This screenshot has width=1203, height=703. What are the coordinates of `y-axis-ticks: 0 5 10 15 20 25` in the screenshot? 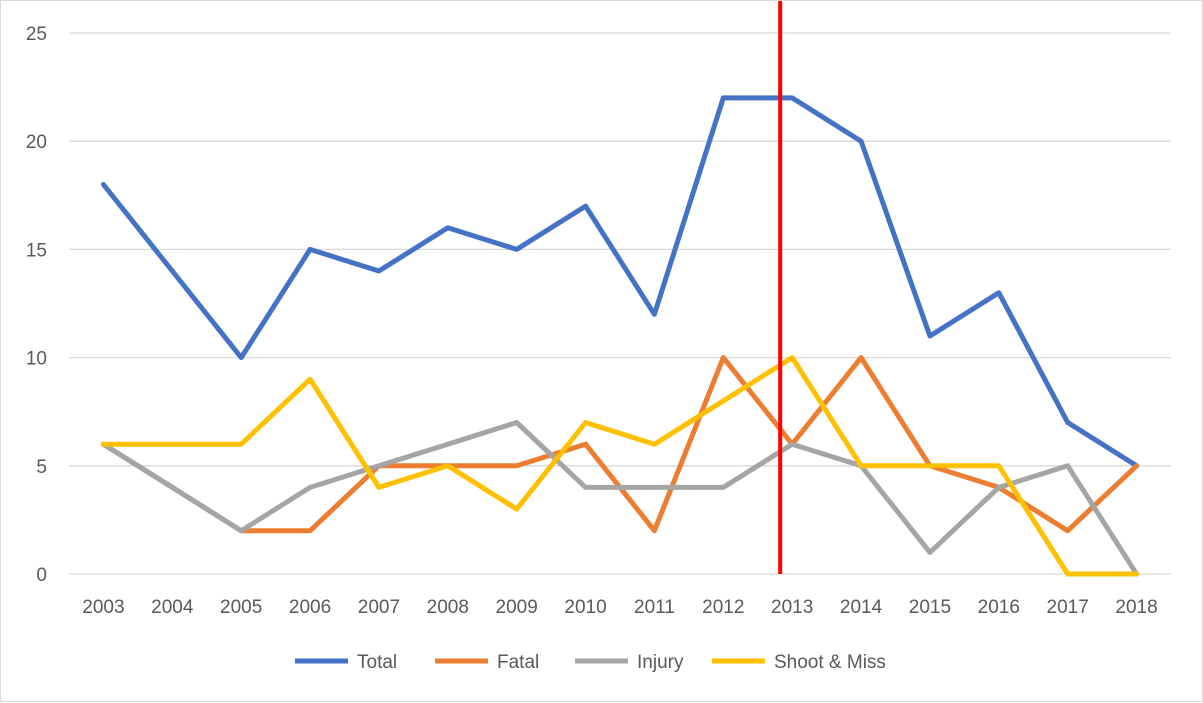 It's located at (36, 305).